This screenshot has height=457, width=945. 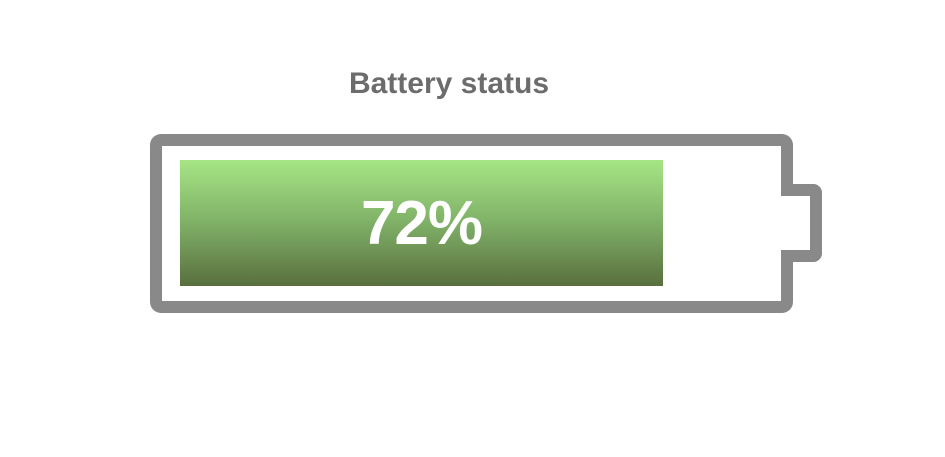 I want to click on battery-status-title: Battery status, so click(x=449, y=83).